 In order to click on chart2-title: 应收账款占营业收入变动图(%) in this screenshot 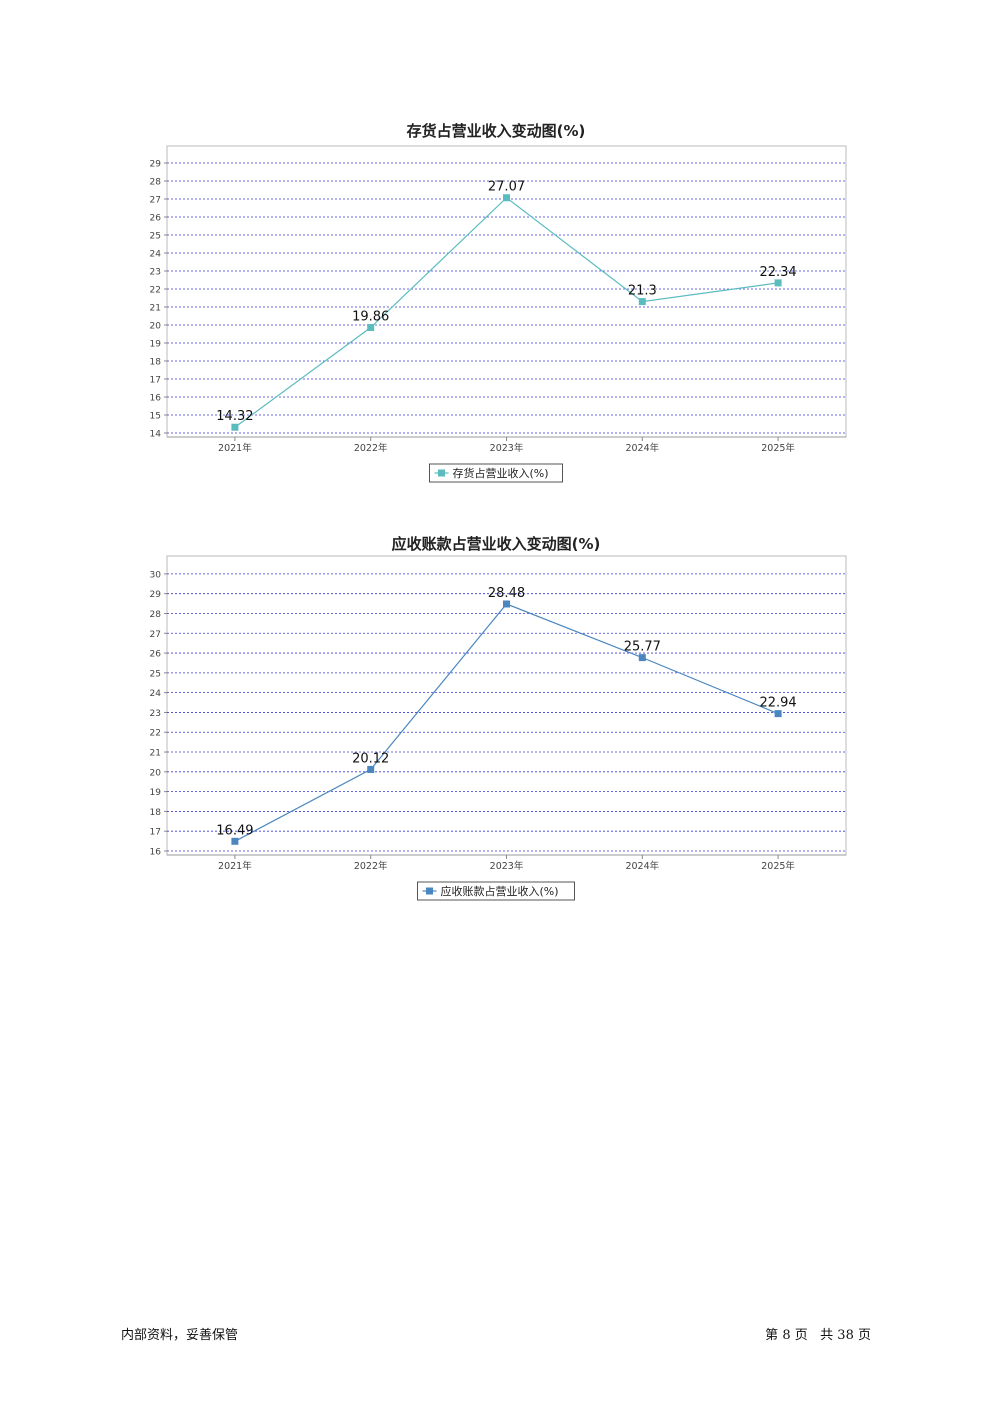, I will do `click(496, 544)`.